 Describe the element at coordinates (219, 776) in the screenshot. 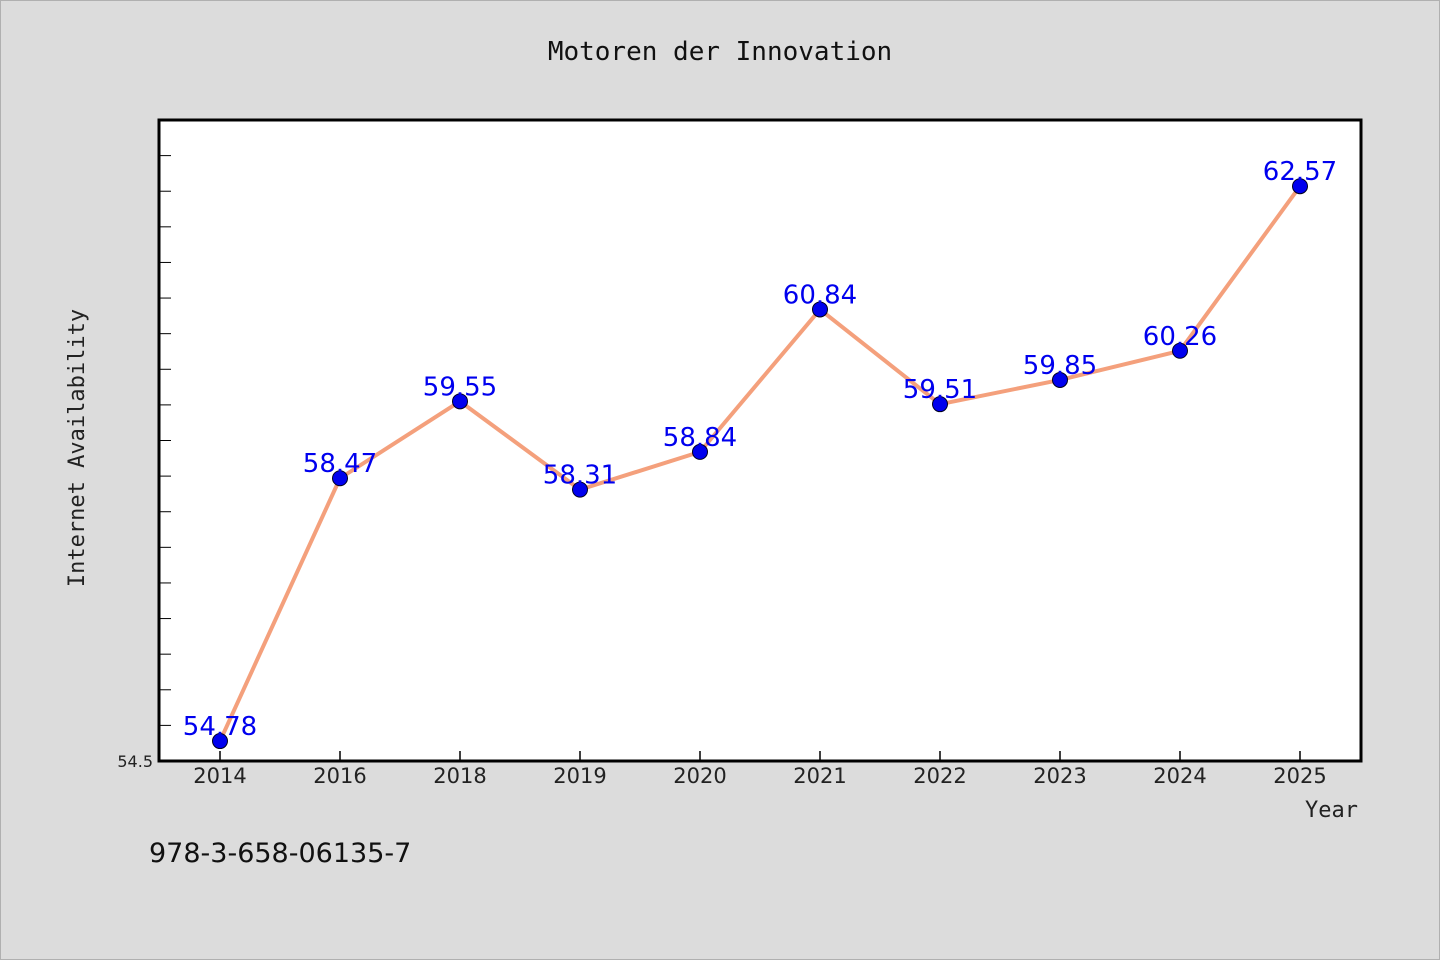

I see `x-tick-label: 2014` at that location.